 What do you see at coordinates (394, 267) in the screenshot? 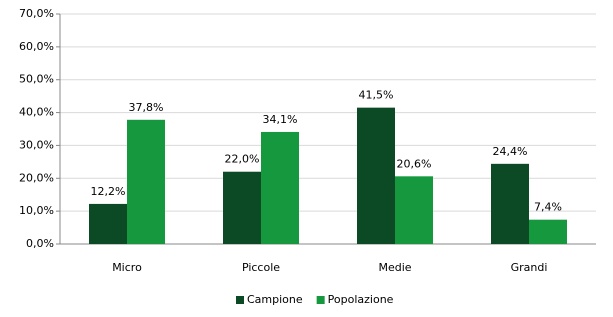
I see `x-tick-label: Medie` at bounding box center [394, 267].